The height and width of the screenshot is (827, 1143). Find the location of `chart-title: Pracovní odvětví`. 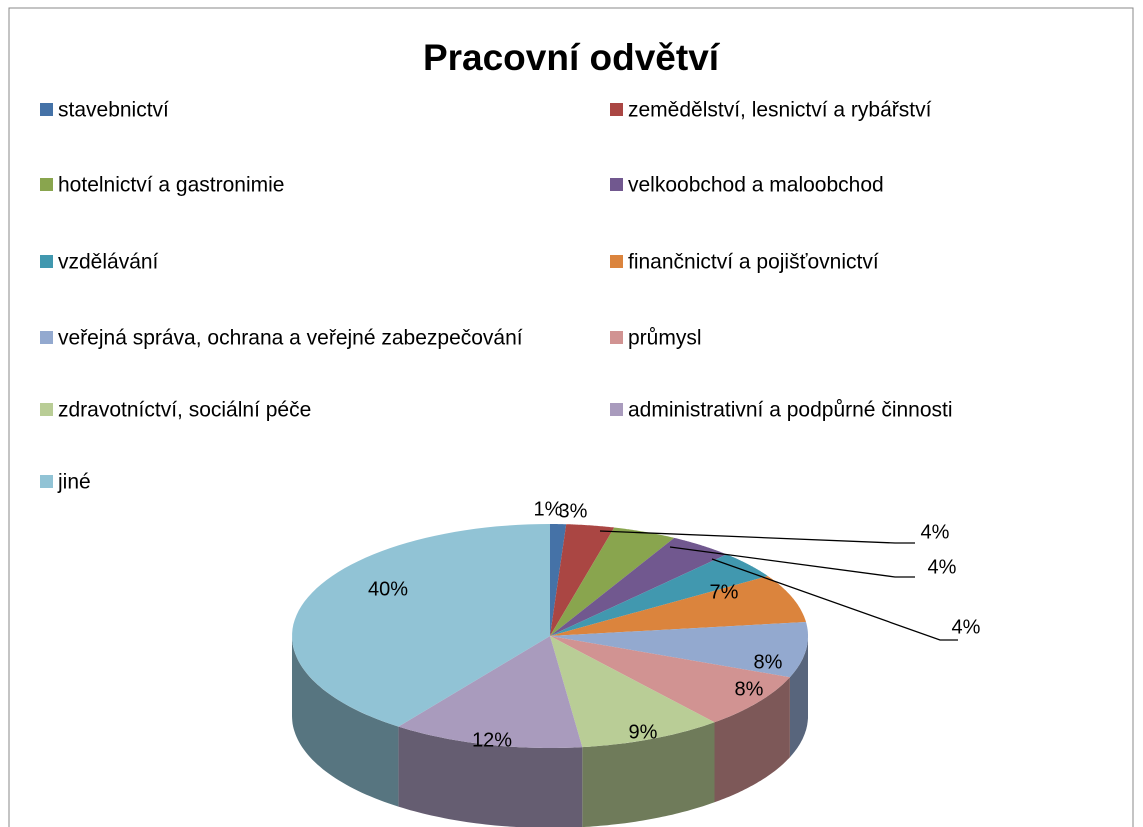

chart-title: Pracovní odvětví is located at coordinates (572, 57).